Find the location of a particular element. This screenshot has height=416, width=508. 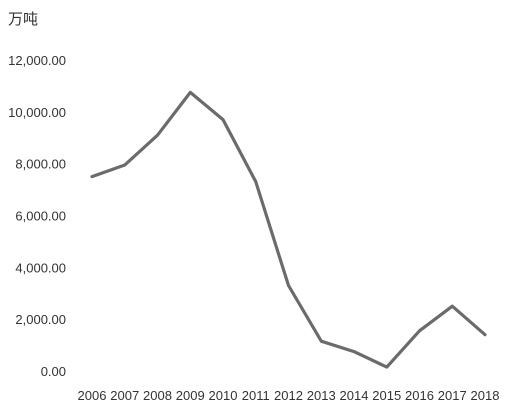

y-tick-label: 8,000.00 is located at coordinates (40, 164).